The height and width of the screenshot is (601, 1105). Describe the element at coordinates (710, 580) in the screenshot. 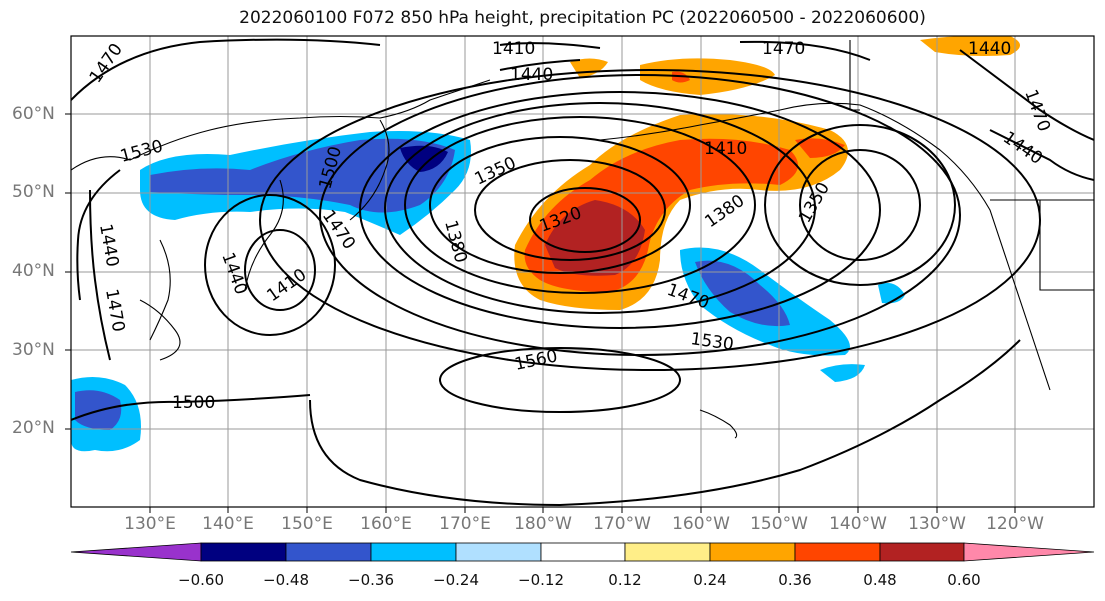

I see `colorbar-label: 0.24` at that location.